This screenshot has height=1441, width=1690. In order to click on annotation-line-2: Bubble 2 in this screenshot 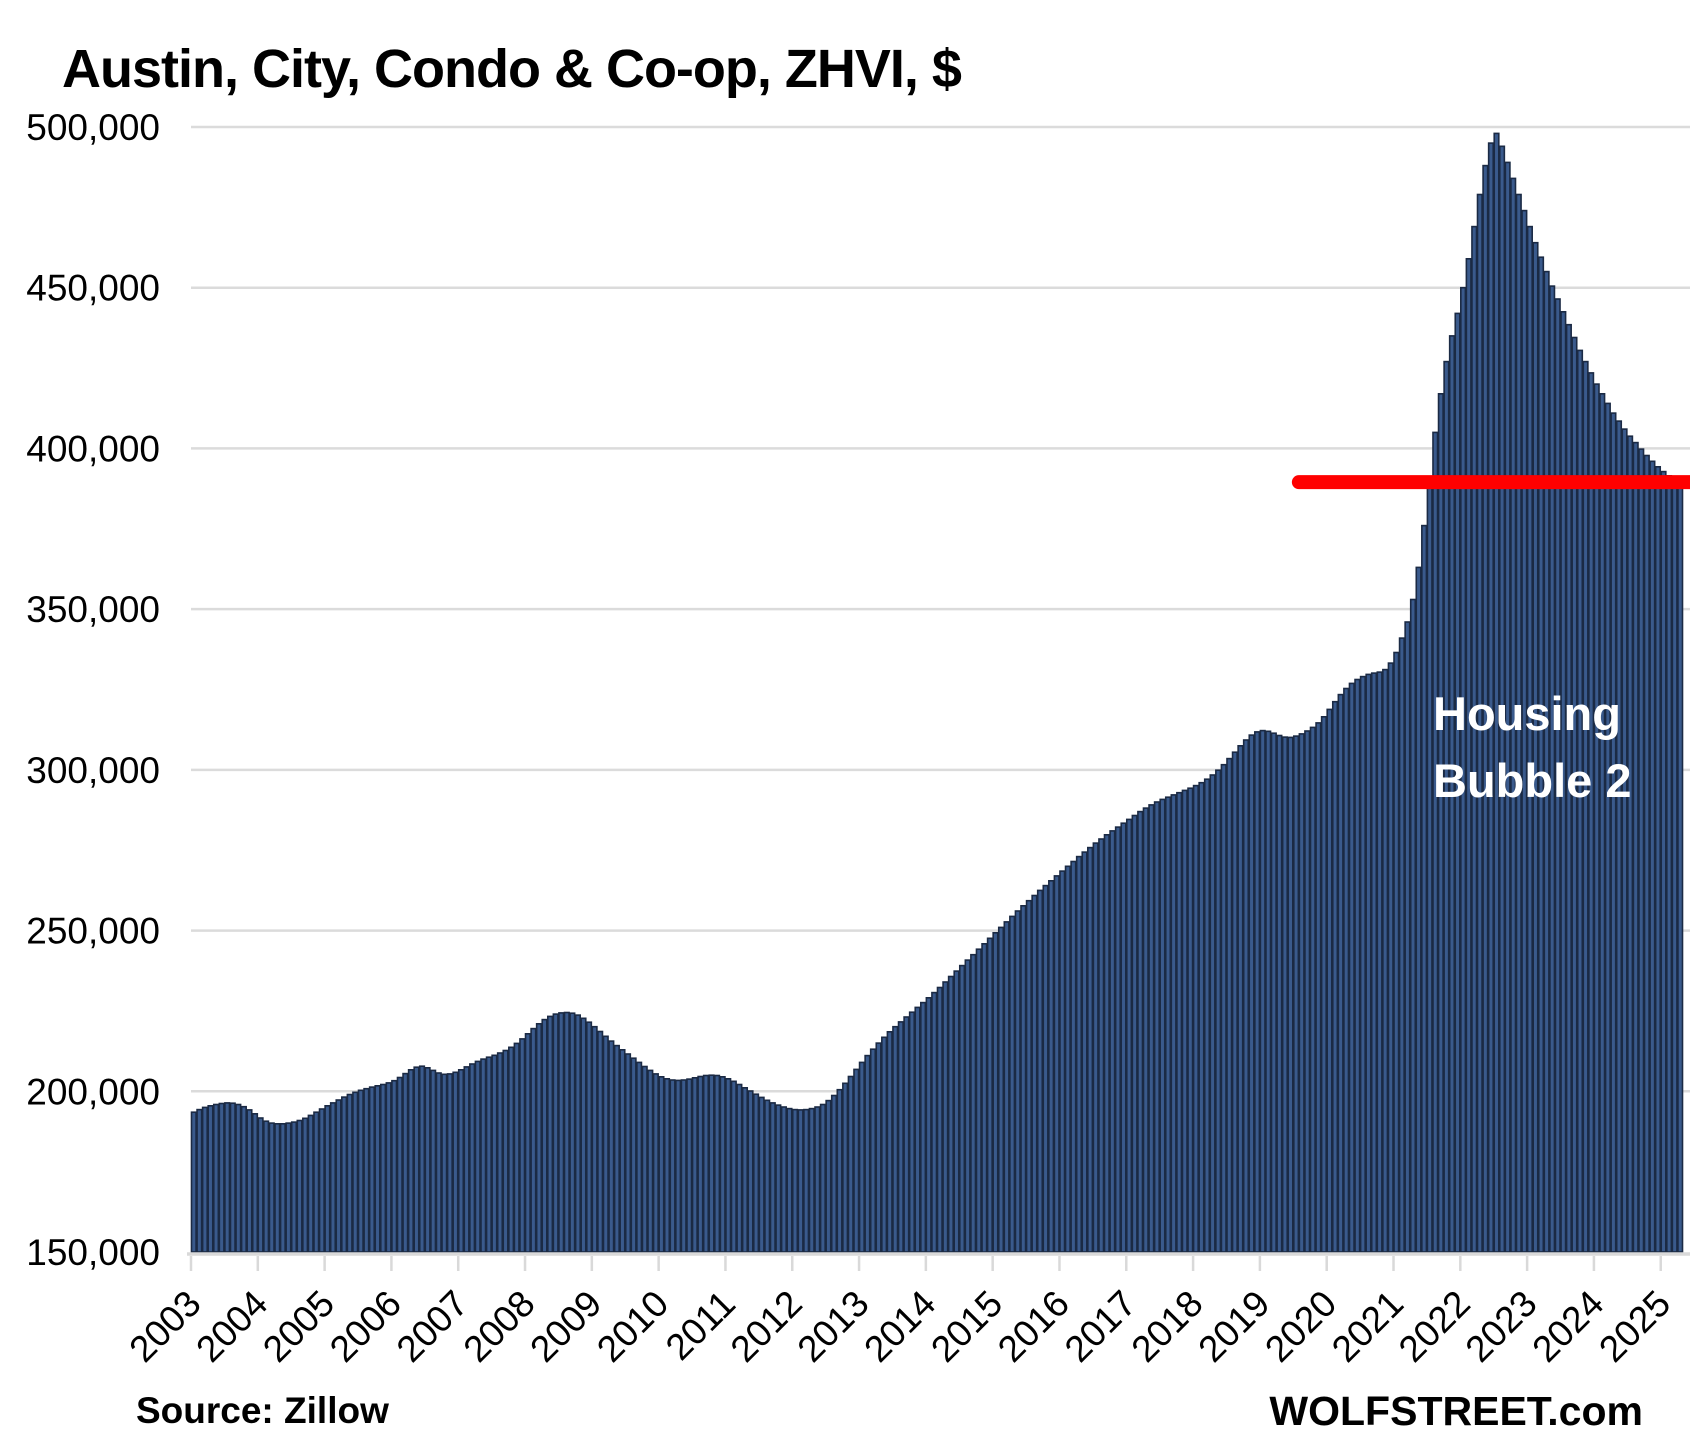, I will do `click(1532, 780)`.